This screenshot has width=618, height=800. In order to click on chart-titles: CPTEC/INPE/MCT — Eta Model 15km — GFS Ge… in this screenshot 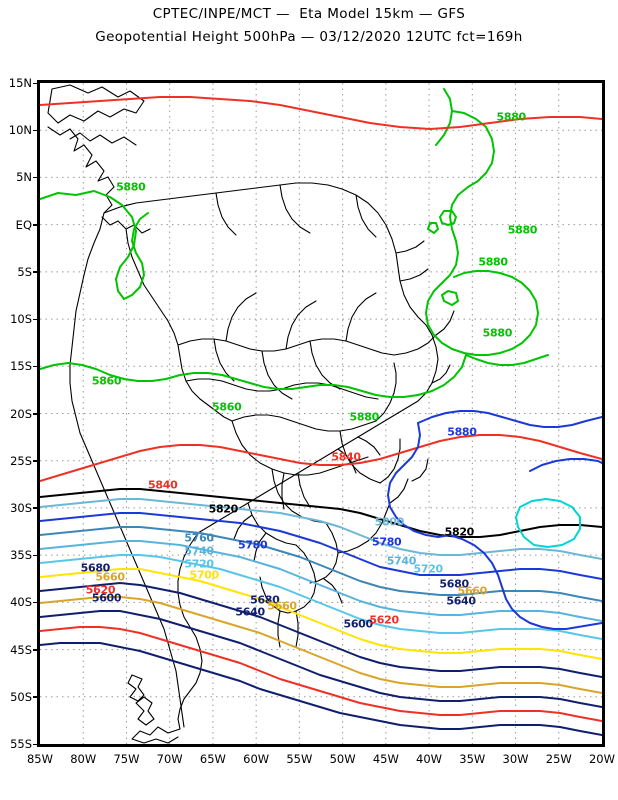, I will do `click(309, 22)`.